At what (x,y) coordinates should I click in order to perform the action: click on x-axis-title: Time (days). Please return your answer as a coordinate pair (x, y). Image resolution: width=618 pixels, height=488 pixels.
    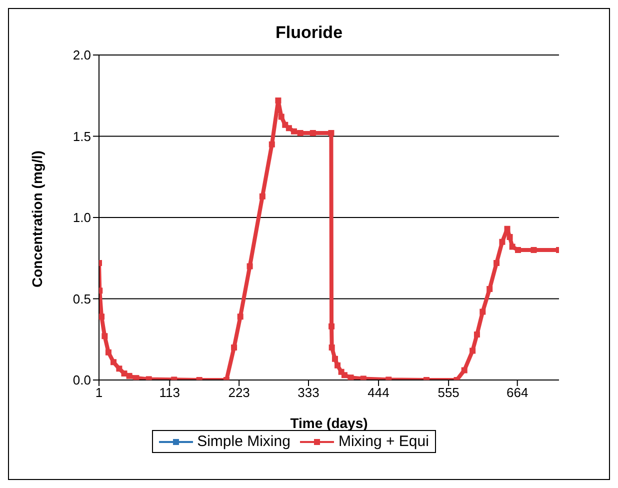
    Looking at the image, I should click on (329, 423).